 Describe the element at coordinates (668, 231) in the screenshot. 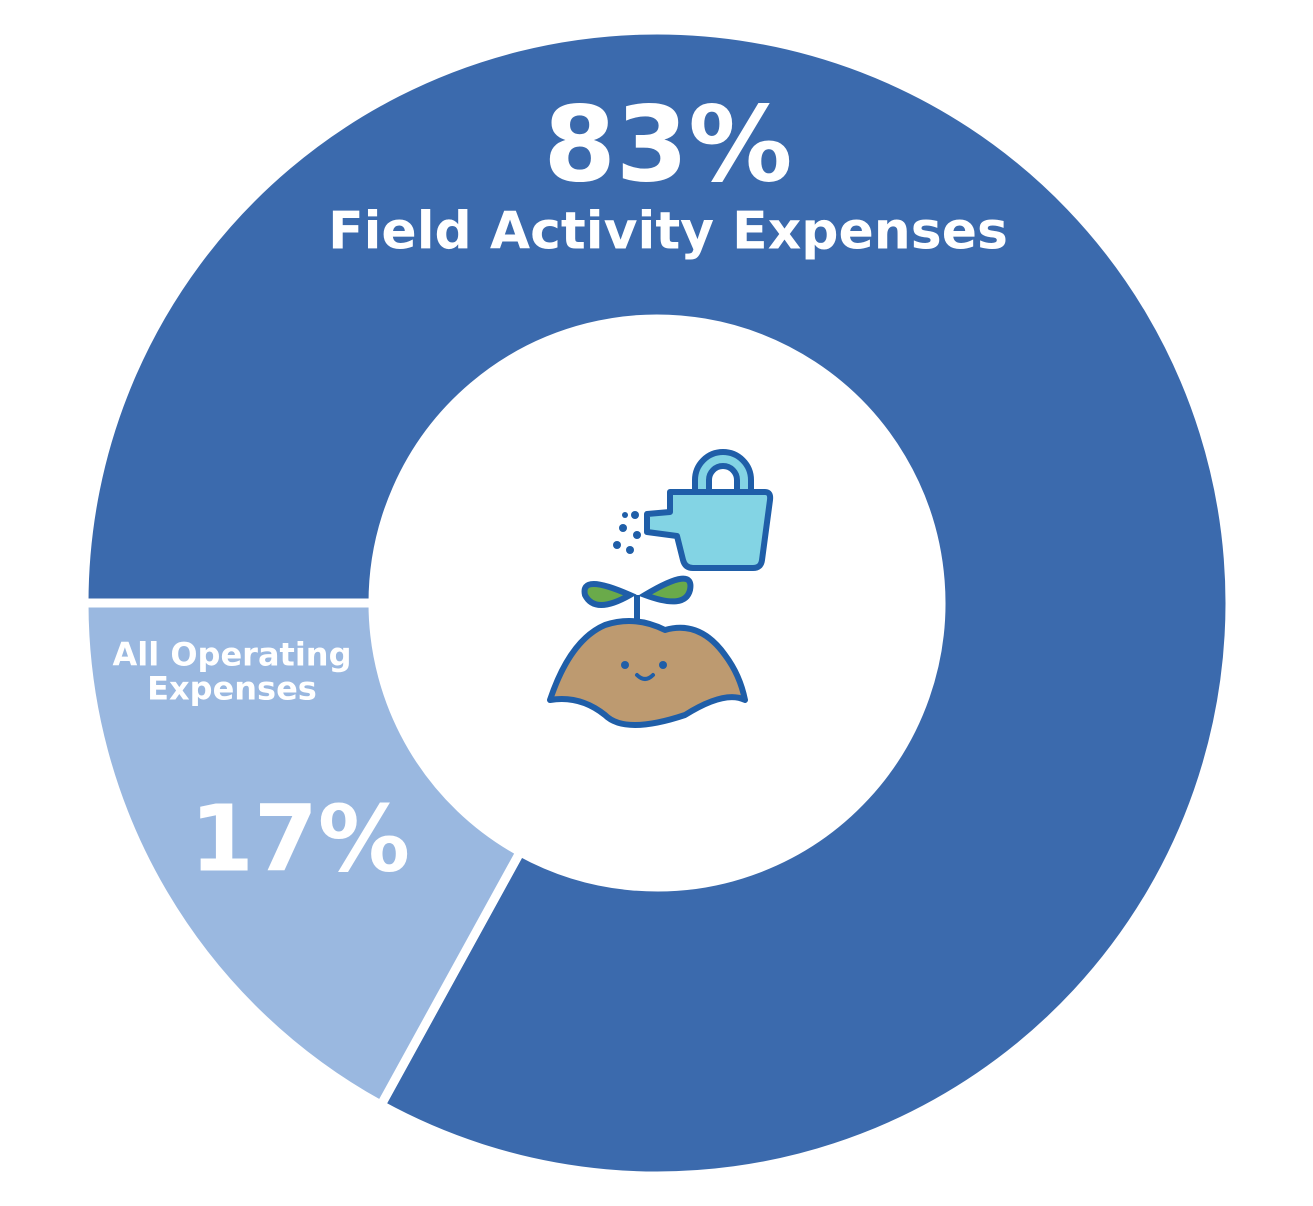

I see `category-label: Field Activity Expenses` at that location.